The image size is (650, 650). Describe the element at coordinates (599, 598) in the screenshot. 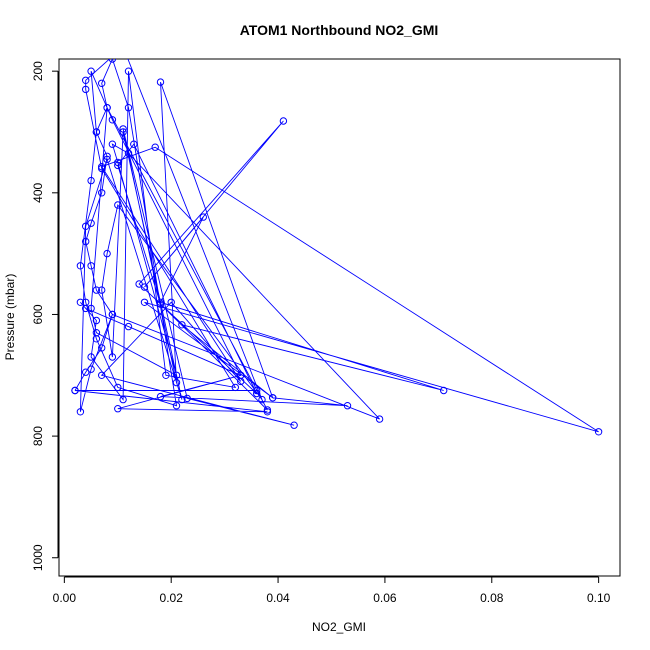

I see `x-tick-label: 0.10` at that location.